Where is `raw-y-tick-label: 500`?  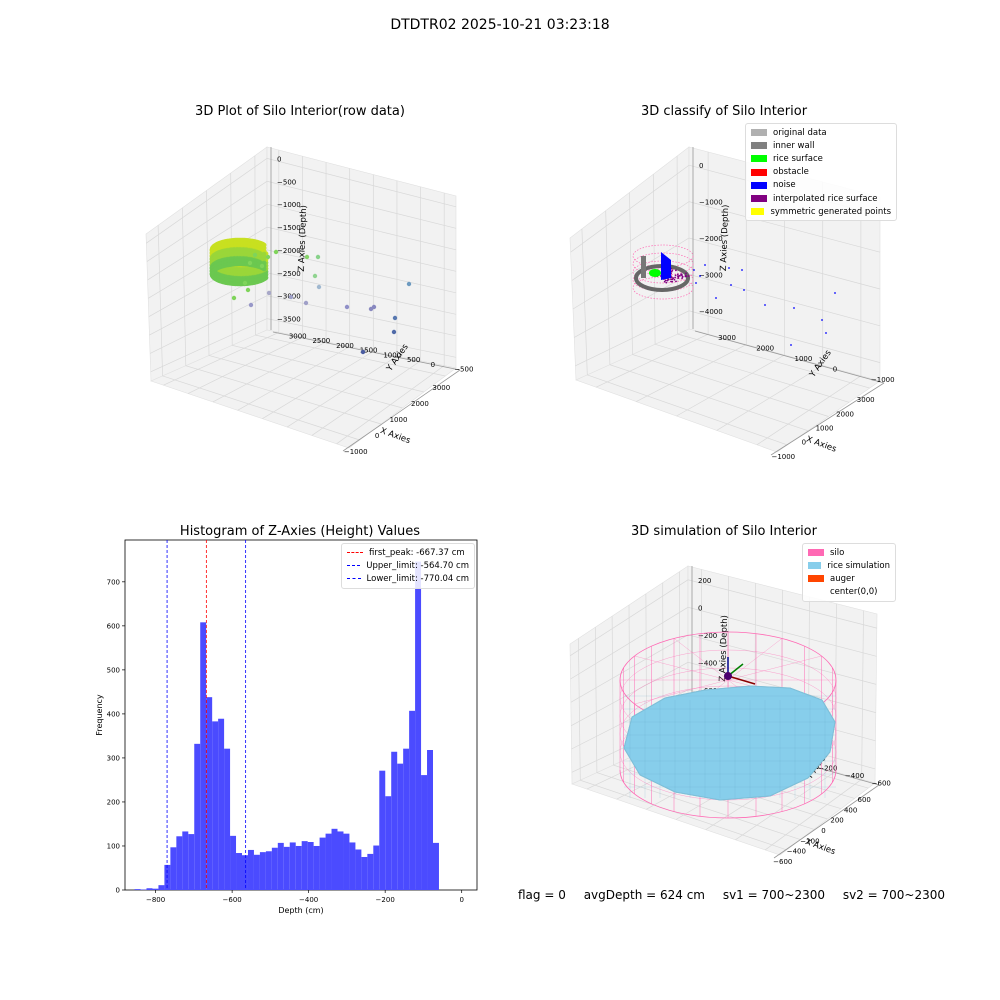 raw-y-tick-label: 500 is located at coordinates (413, 360).